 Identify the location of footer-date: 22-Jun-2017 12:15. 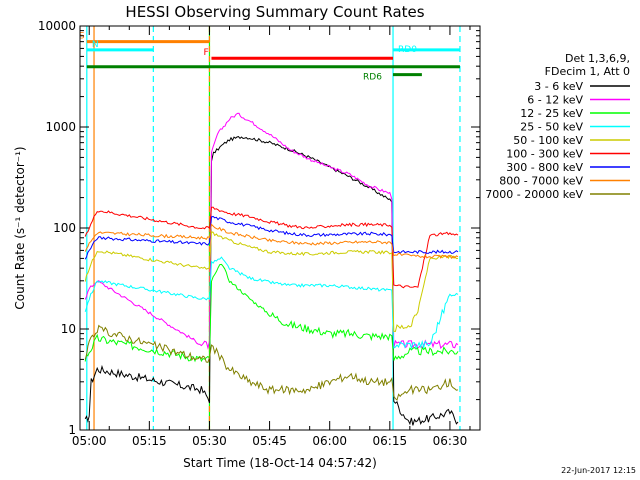
(598, 470).